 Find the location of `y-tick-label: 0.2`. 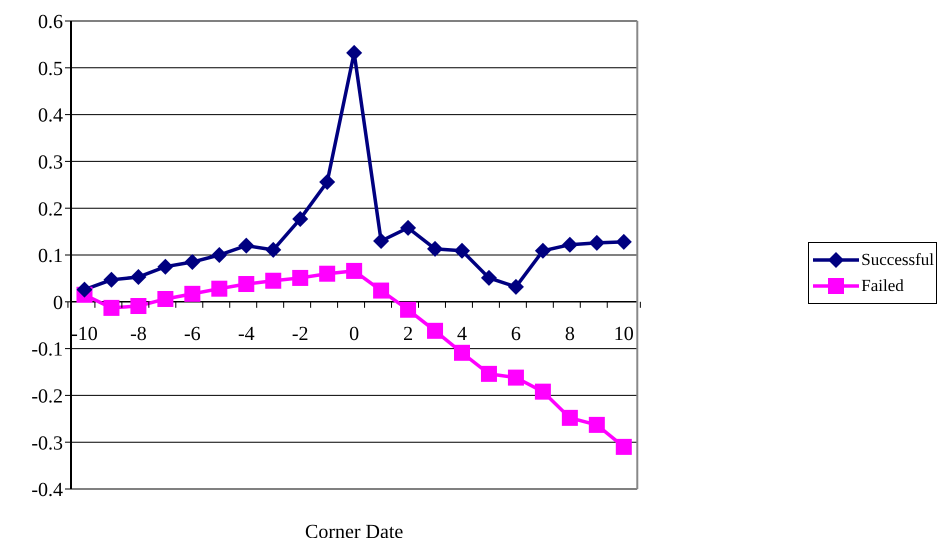

y-tick-label: 0.2 is located at coordinates (50, 209).